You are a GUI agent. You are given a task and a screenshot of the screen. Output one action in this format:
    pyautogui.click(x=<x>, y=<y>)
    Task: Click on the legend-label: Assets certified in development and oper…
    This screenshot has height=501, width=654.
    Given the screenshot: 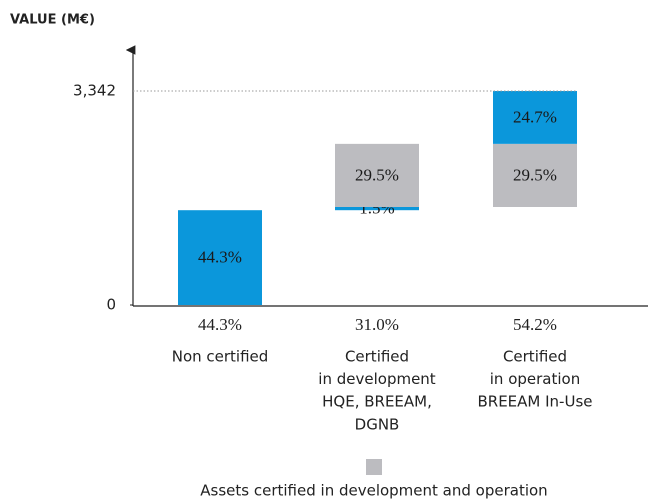 What is the action you would take?
    pyautogui.click(x=373, y=491)
    